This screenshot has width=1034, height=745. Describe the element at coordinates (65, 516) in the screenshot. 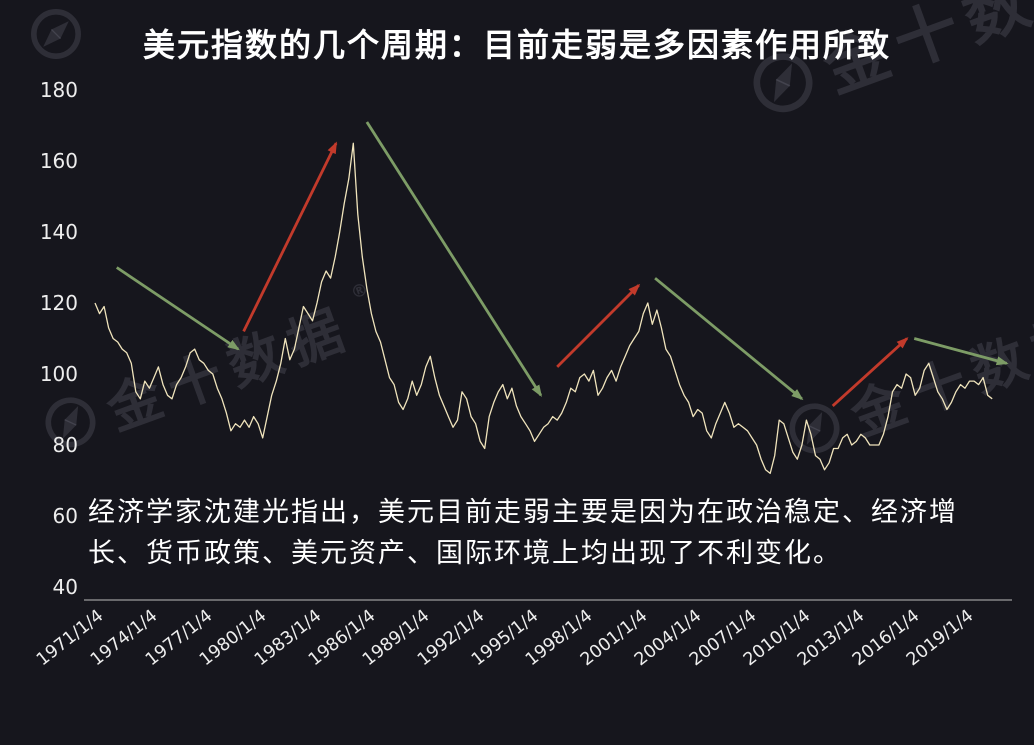

I see `y-axis-tick-label: 60` at that location.